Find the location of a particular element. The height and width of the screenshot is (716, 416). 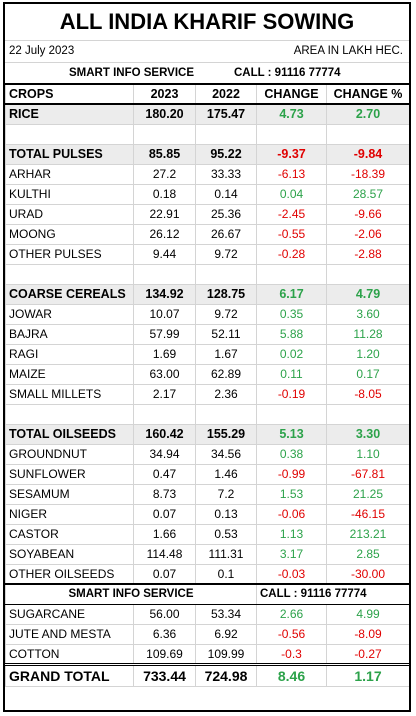

grand-total-row: GRAND TOTAL 733.44 724.98 8.46 1.17 is located at coordinates (207, 674).